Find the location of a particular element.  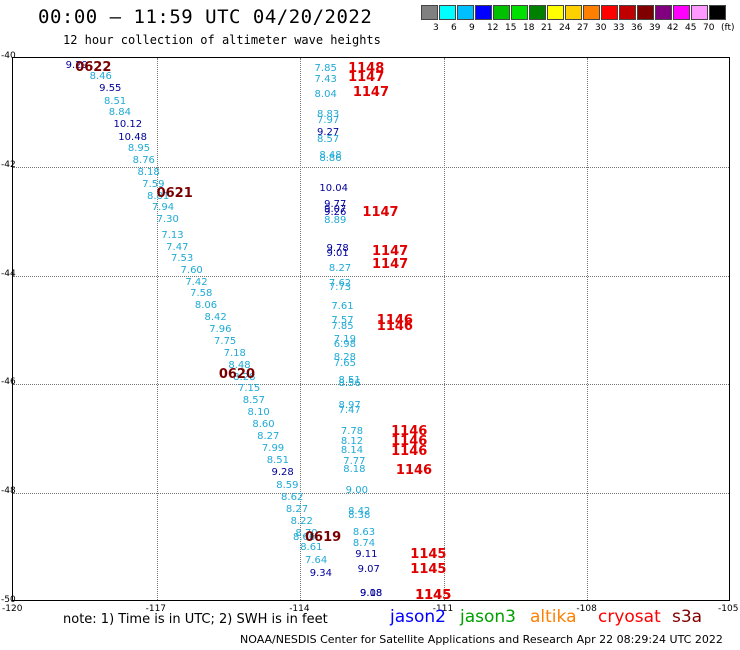

wave-height-label: 9.11 is located at coordinates (366, 554).